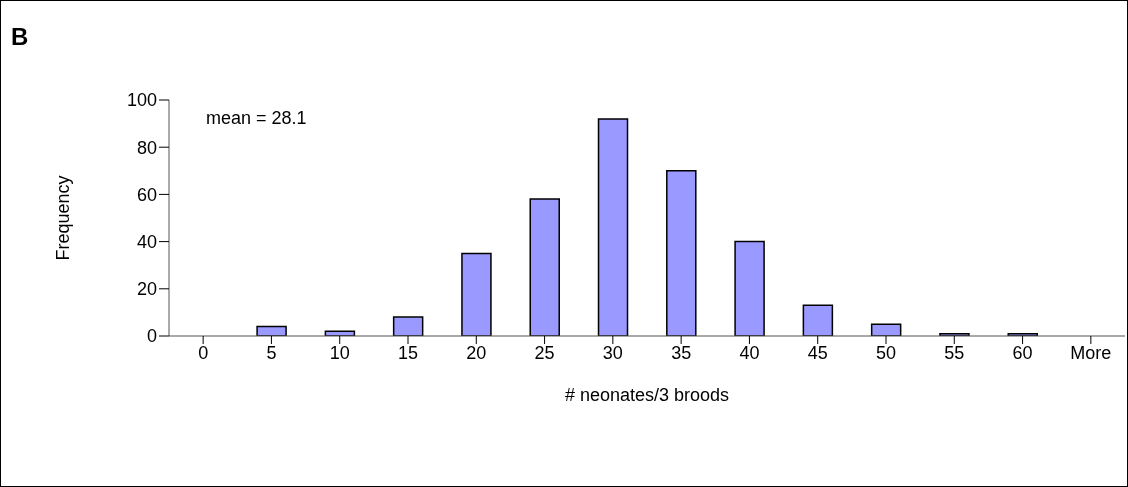 Image resolution: width=1128 pixels, height=487 pixels. What do you see at coordinates (146, 147) in the screenshot?
I see `y-tick-label: 80` at bounding box center [146, 147].